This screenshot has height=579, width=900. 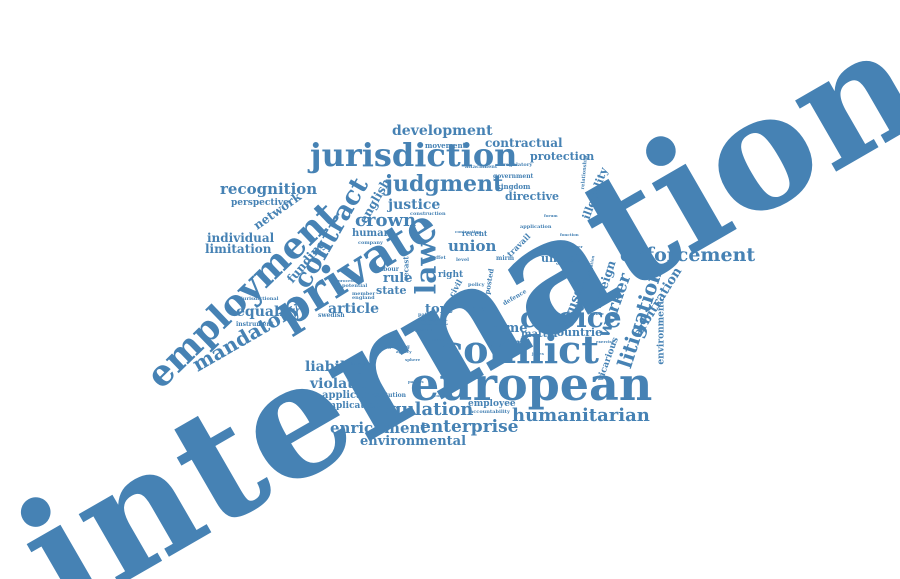 What do you see at coordinates (241, 238) in the screenshot?
I see `word-individual: individual` at bounding box center [241, 238].